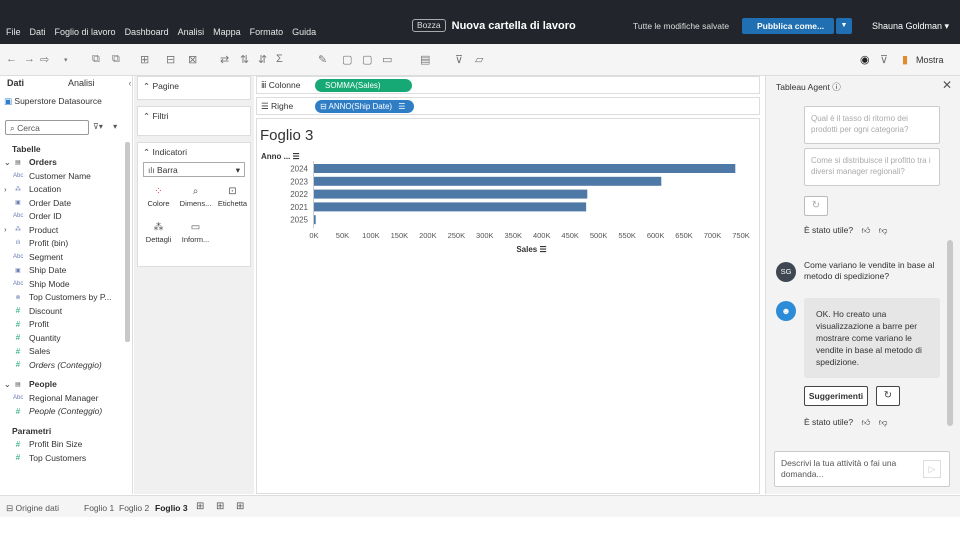 This screenshot has width=960, height=540. I want to click on field-item: ▣ Order Date, so click(63, 203).